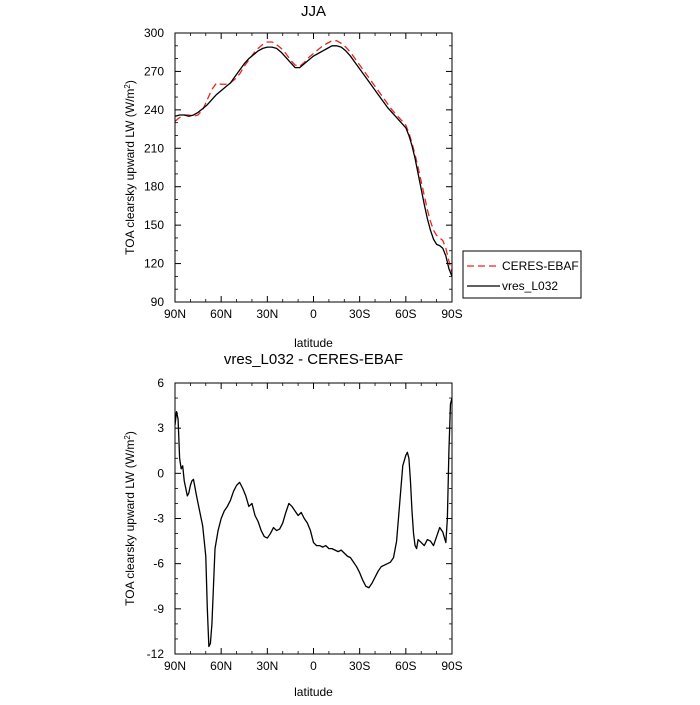 The image size is (700, 705). I want to click on y-tick-label: 6, so click(160, 383).